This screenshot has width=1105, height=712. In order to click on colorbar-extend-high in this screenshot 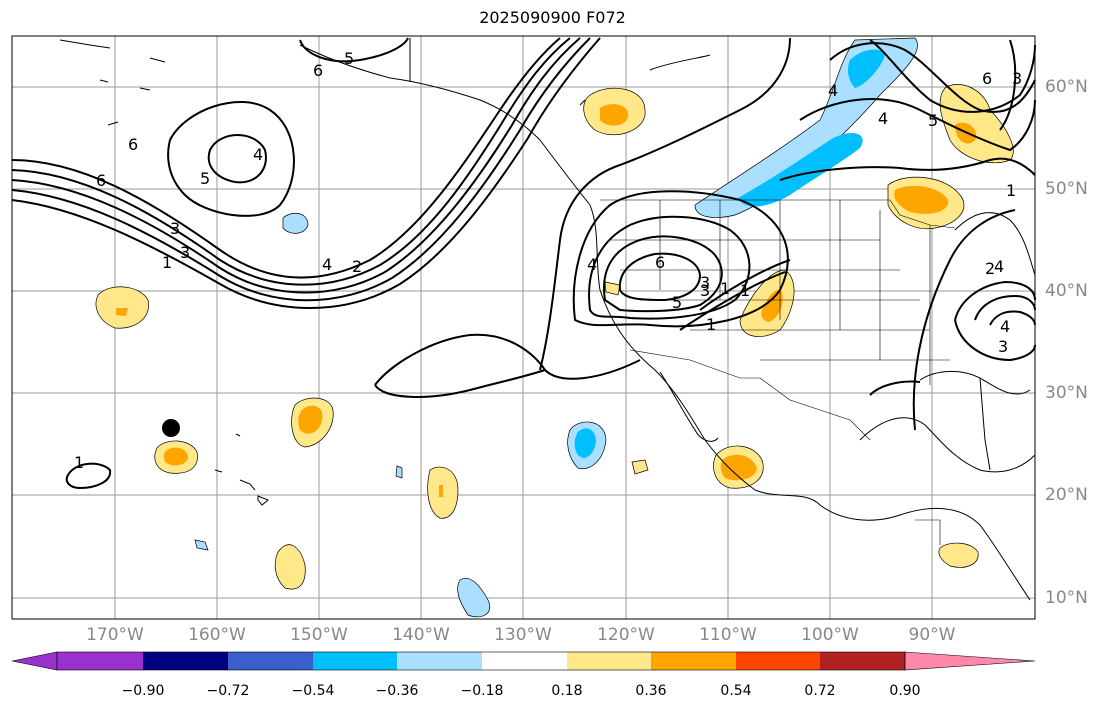, I will do `click(970, 661)`.